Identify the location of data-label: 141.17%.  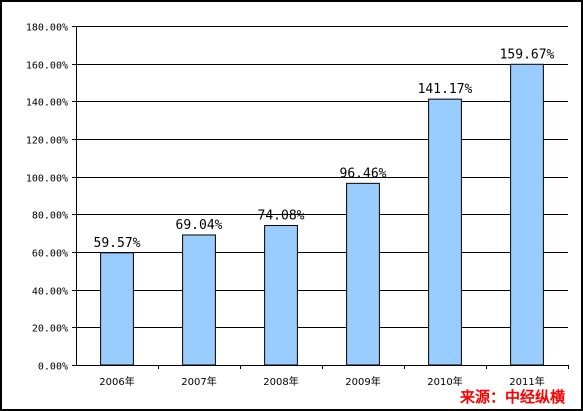
(445, 89).